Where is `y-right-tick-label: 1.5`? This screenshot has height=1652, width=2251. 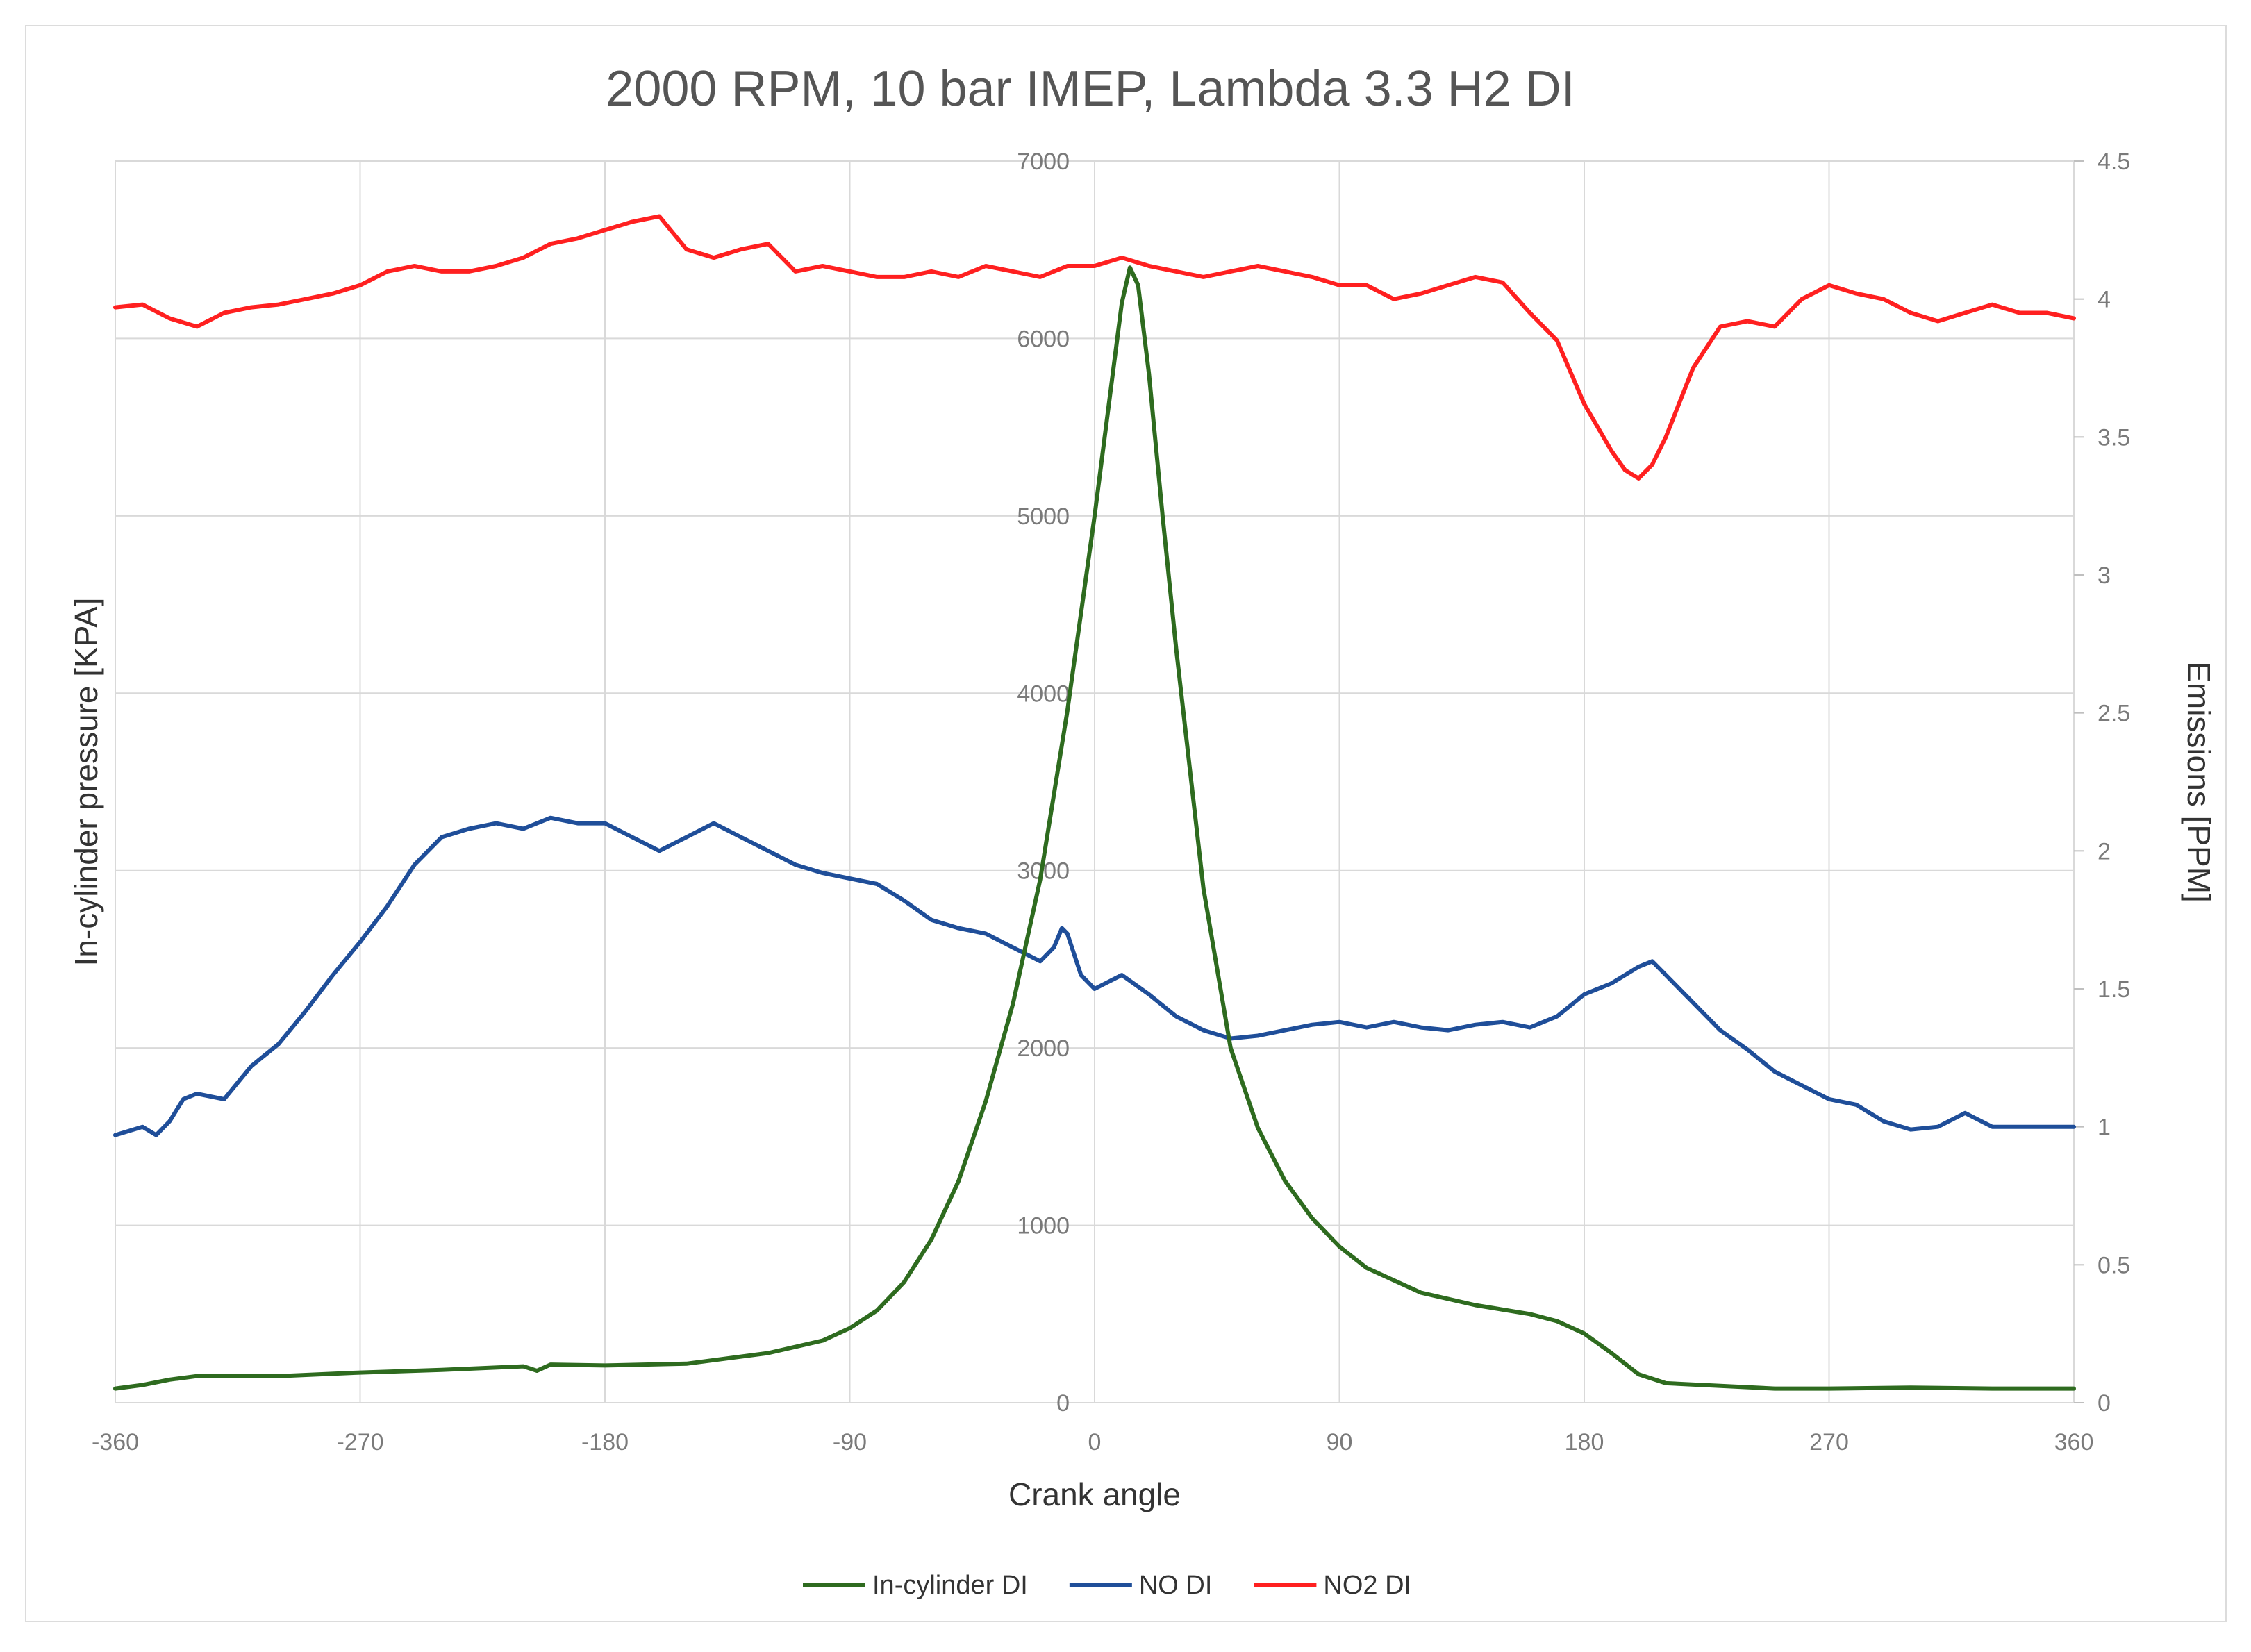
y-right-tick-label: 1.5 is located at coordinates (2114, 989).